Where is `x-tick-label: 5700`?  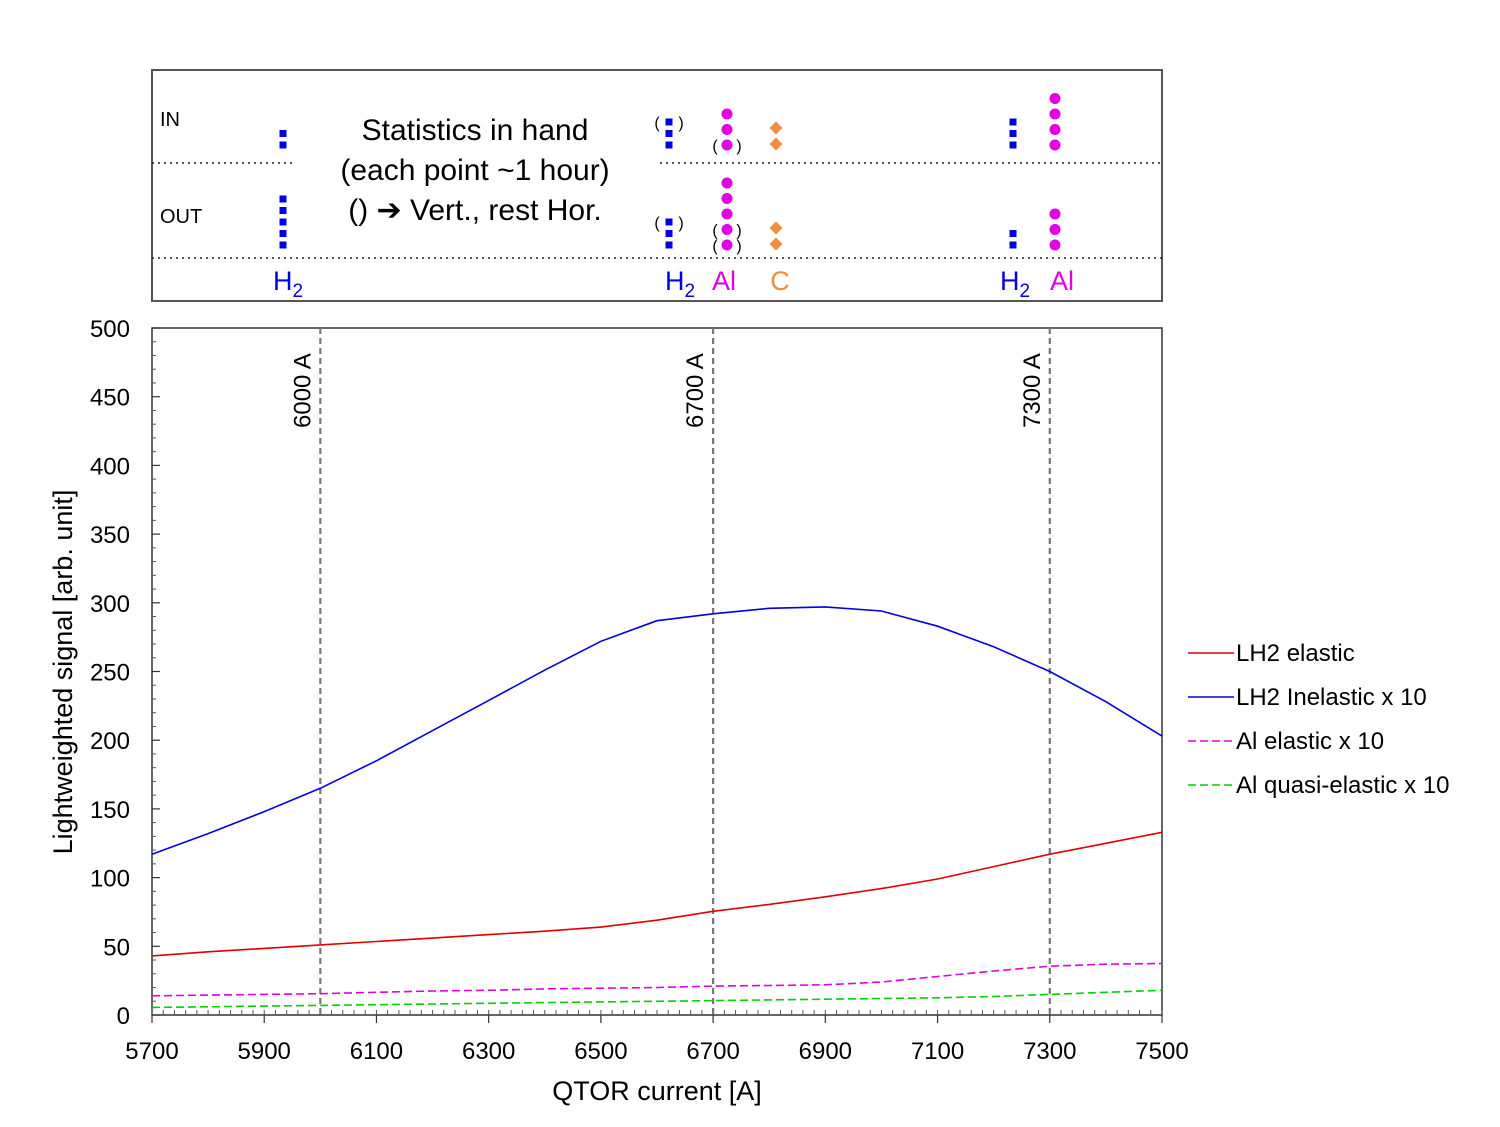 x-tick-label: 5700 is located at coordinates (151, 1051).